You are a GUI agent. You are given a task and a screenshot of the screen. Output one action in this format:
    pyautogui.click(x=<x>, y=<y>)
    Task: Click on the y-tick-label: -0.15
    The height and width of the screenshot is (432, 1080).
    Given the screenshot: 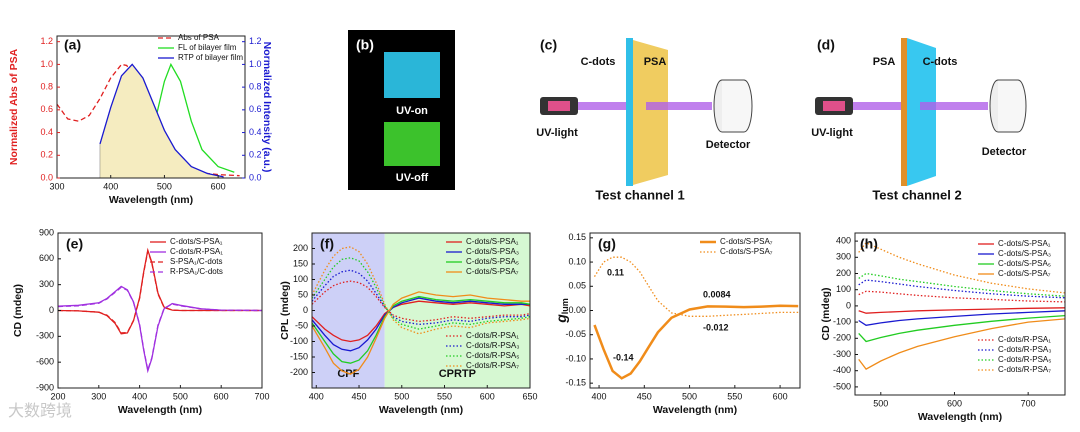 What is the action you would take?
    pyautogui.click(x=575, y=383)
    